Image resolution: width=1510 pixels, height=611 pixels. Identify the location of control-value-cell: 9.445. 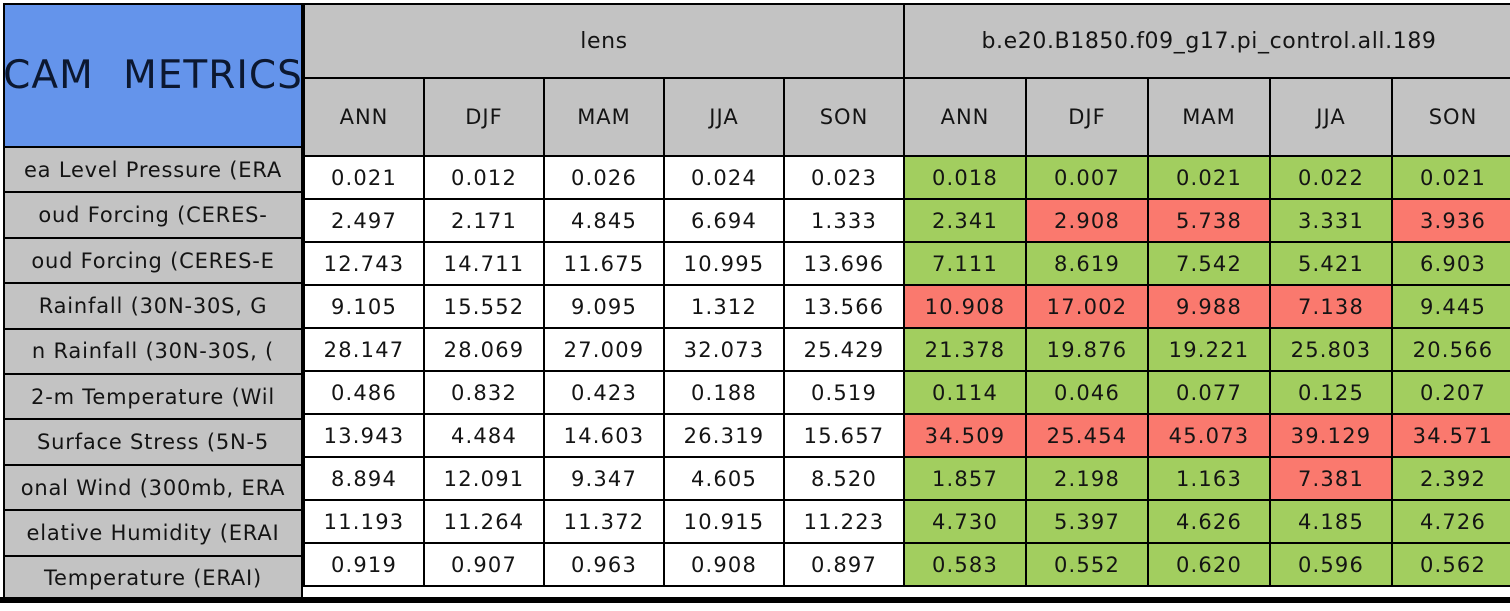
(1451, 306).